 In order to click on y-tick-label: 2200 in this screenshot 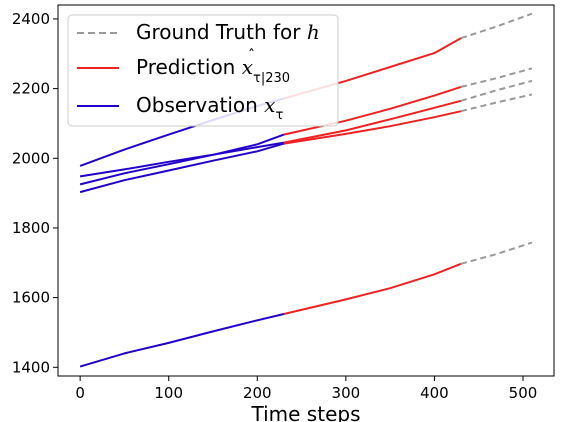, I will do `click(31, 89)`.